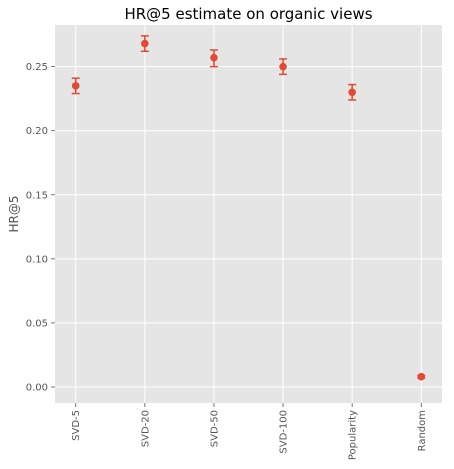  I want to click on x-tick-label: SVD-20, so click(145, 428).